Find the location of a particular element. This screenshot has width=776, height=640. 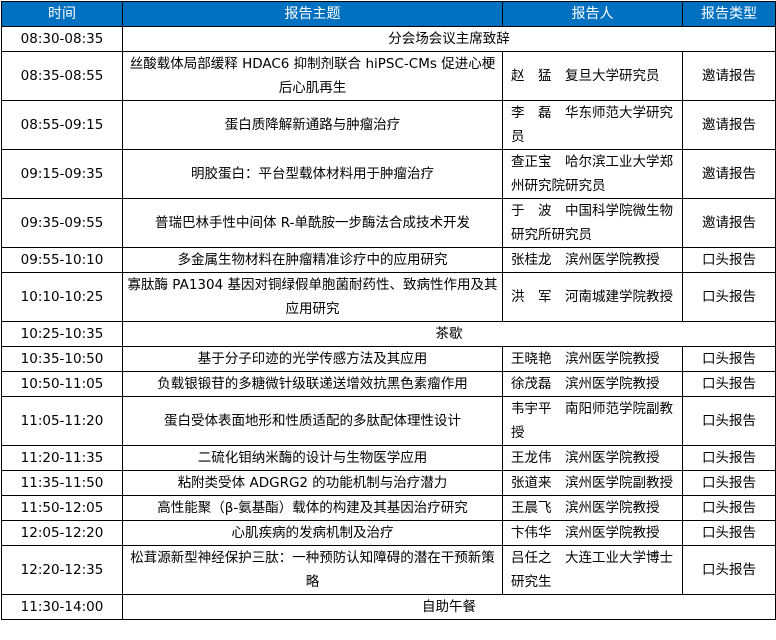

topic-cell: 松茸源新型神经保护三肽：一种预防认知障碍的潜在干预新策略 is located at coordinates (312, 570).